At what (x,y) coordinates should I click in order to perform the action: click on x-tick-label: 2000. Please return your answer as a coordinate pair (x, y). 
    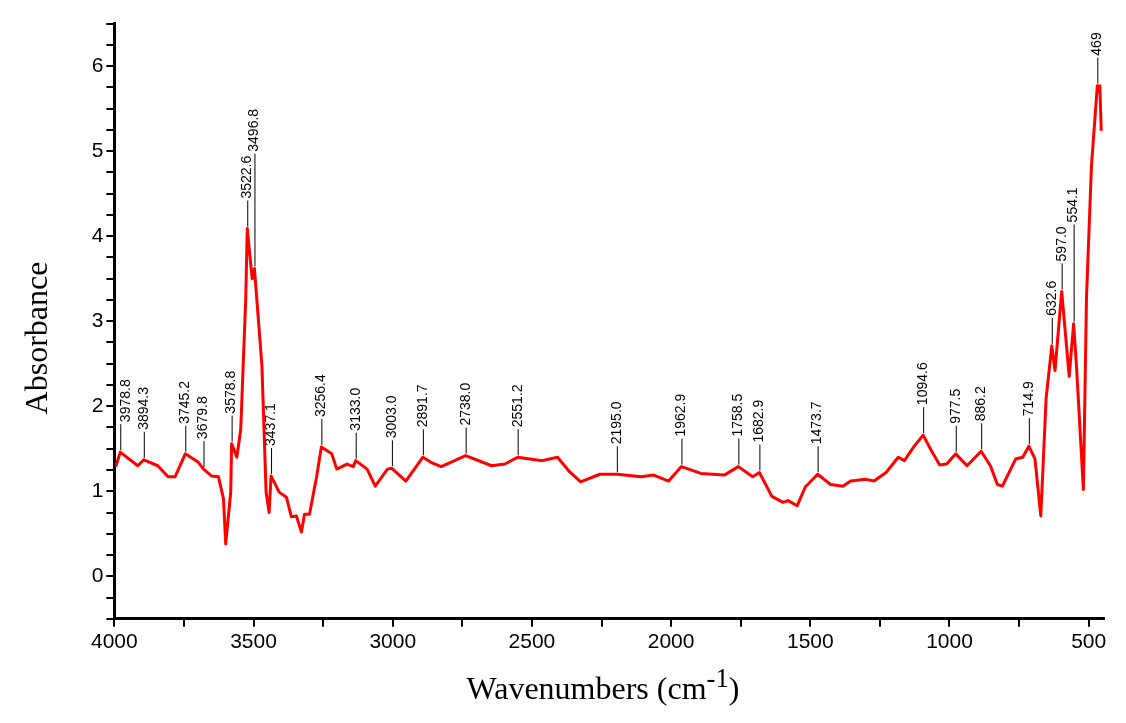
    Looking at the image, I should click on (671, 641).